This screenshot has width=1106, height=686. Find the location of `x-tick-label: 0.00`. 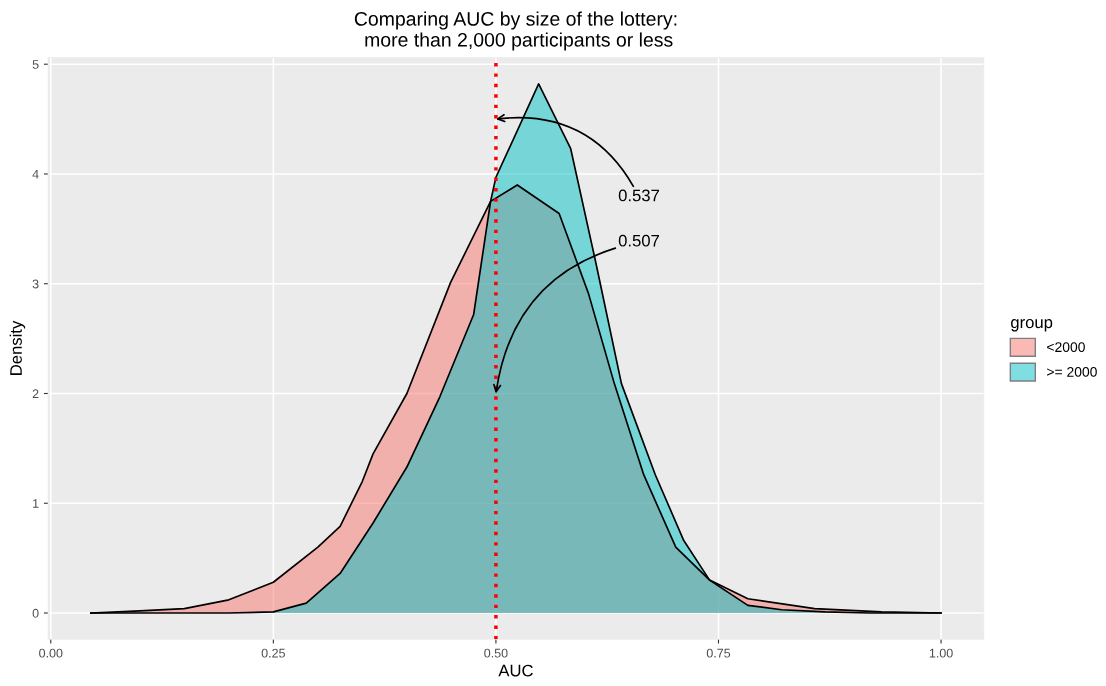

x-tick-label: 0.00 is located at coordinates (51, 653).